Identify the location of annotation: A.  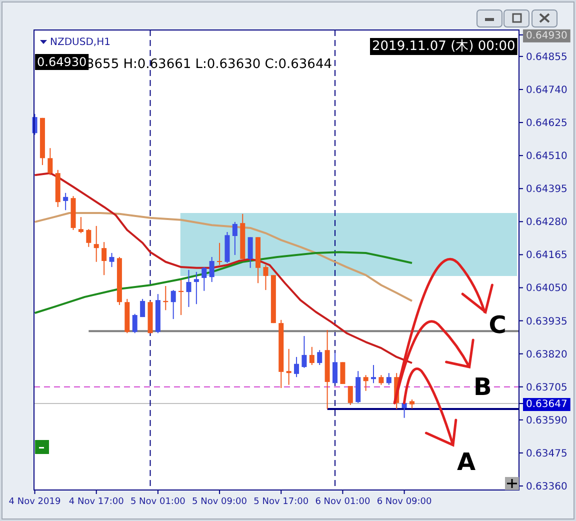
(466, 462).